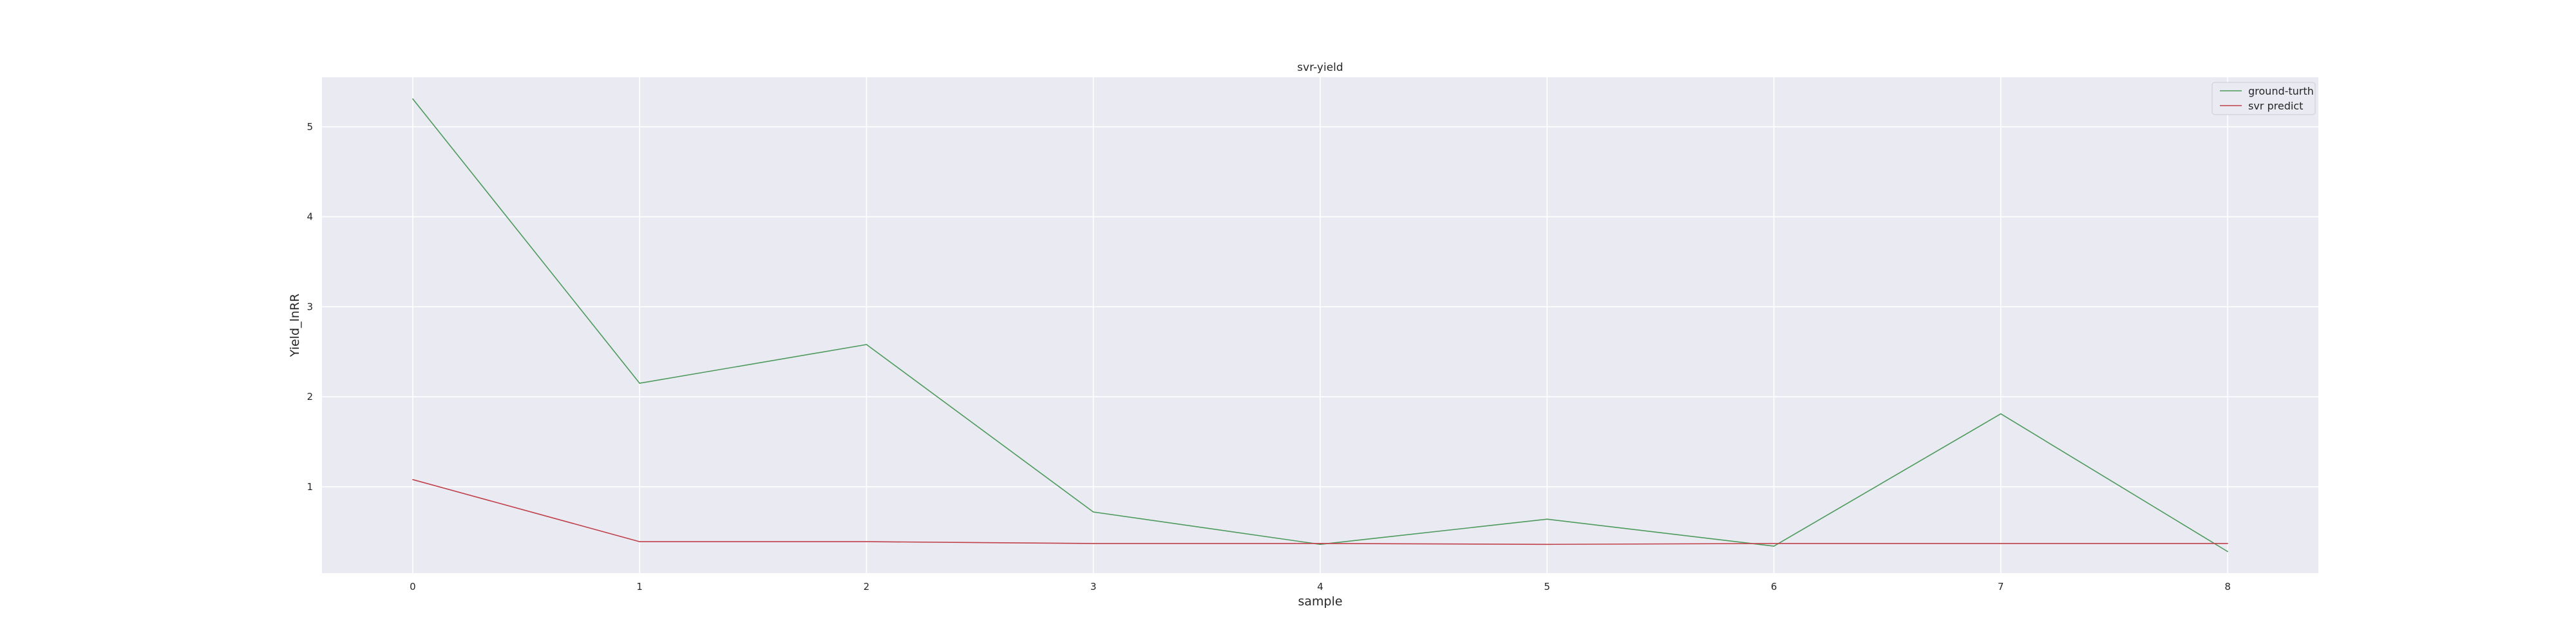 This screenshot has height=644, width=2576. What do you see at coordinates (295, 326) in the screenshot?
I see `y-axis-label: Yield_lnRR` at bounding box center [295, 326].